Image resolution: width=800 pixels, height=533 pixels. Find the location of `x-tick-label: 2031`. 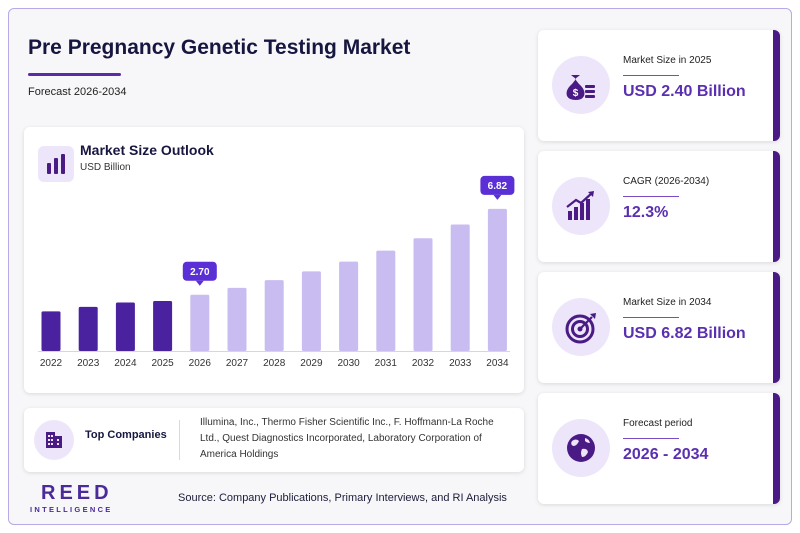

x-tick-label: 2031 is located at coordinates (386, 363).